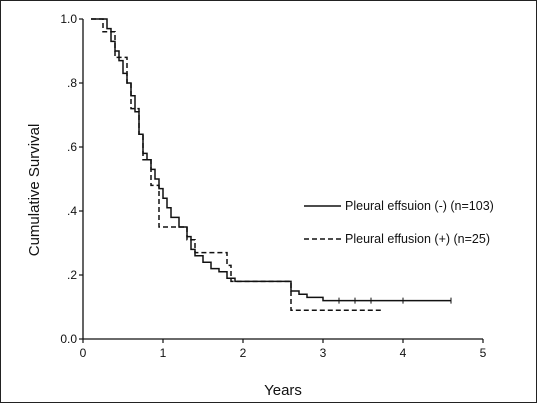 The height and width of the screenshot is (404, 537). I want to click on x-tick-label: 3, so click(323, 353).